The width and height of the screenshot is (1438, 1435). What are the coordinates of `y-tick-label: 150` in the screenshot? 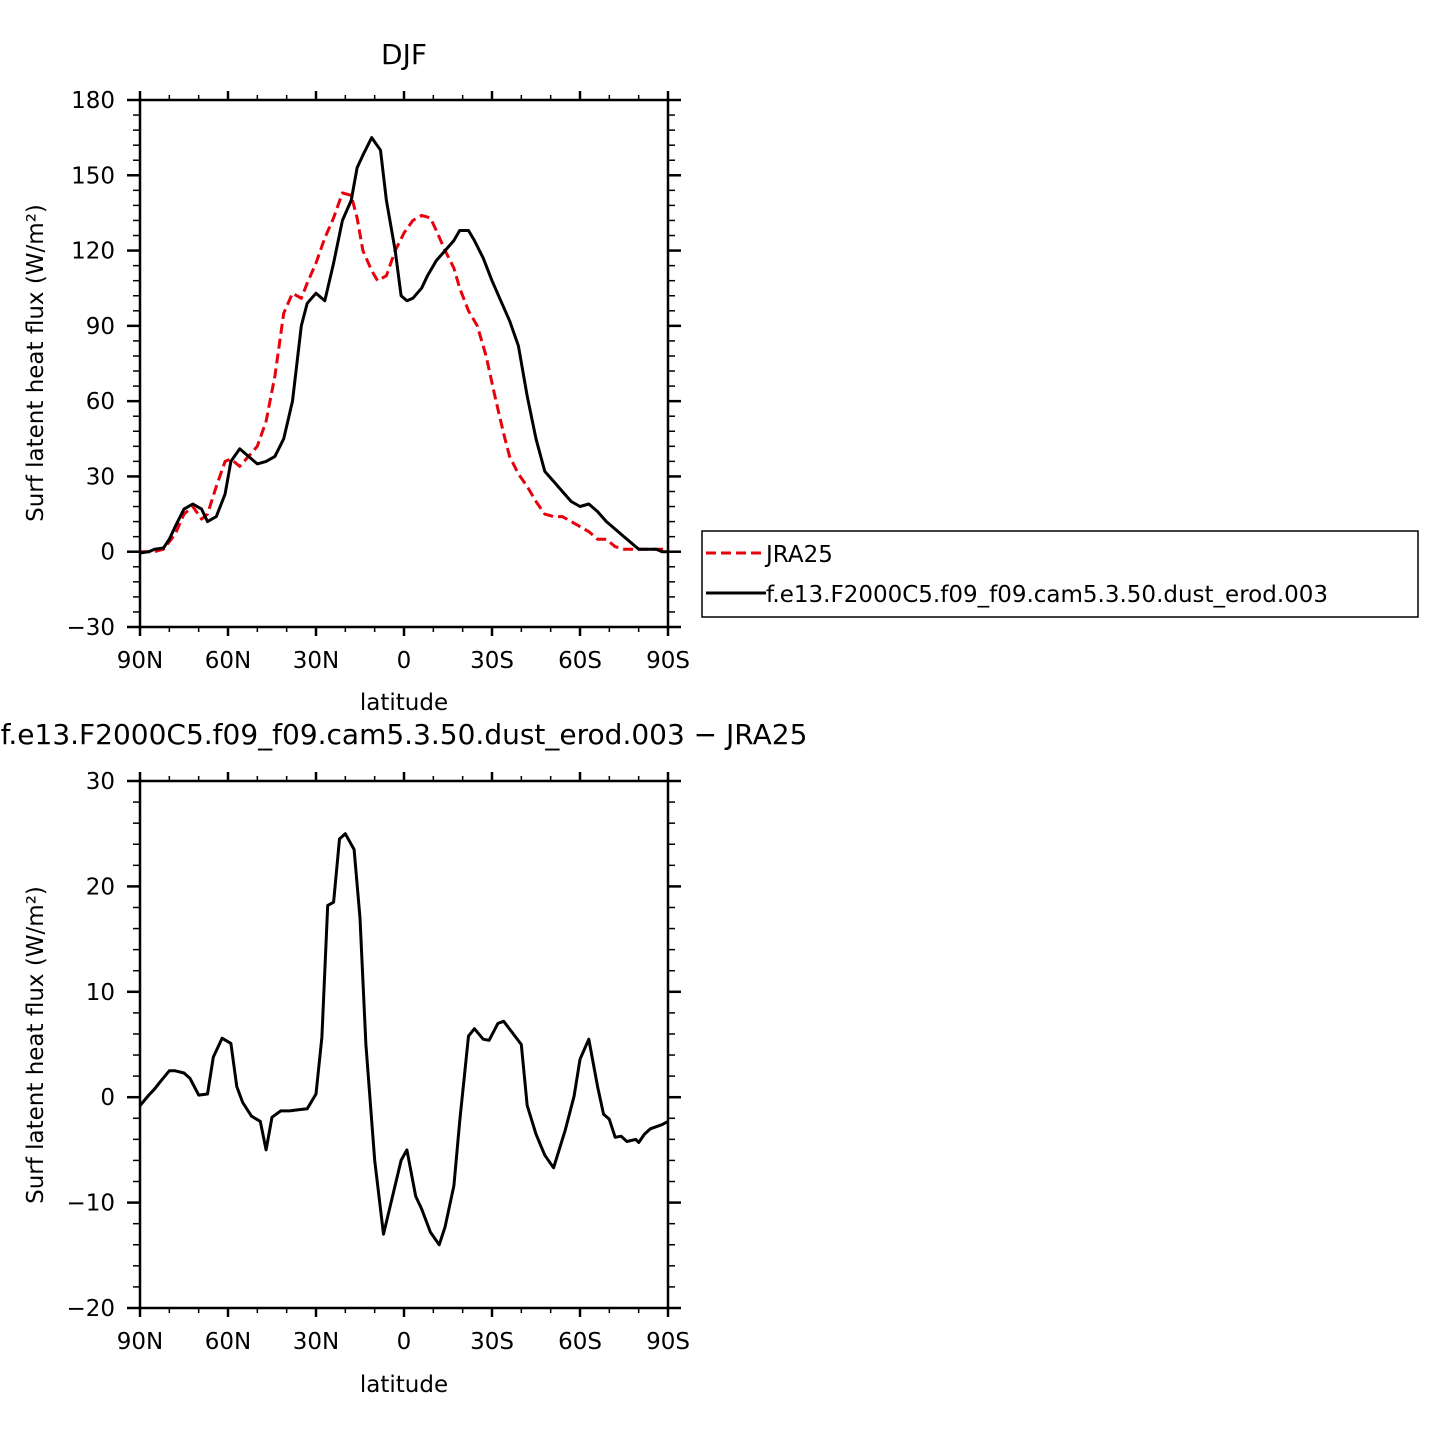 It's located at (93, 176).